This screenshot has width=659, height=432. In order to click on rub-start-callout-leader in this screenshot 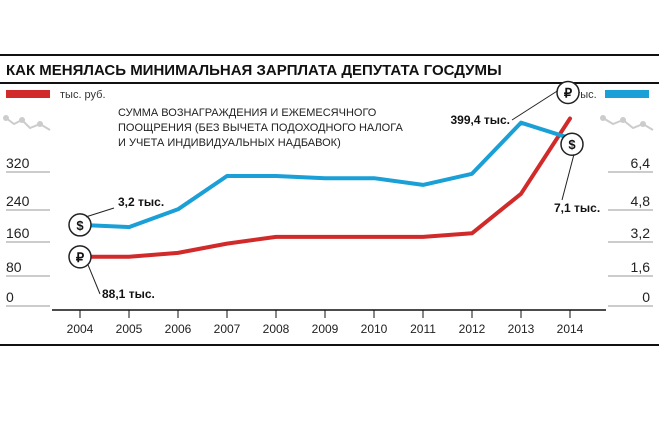, I will do `click(94, 279)`.